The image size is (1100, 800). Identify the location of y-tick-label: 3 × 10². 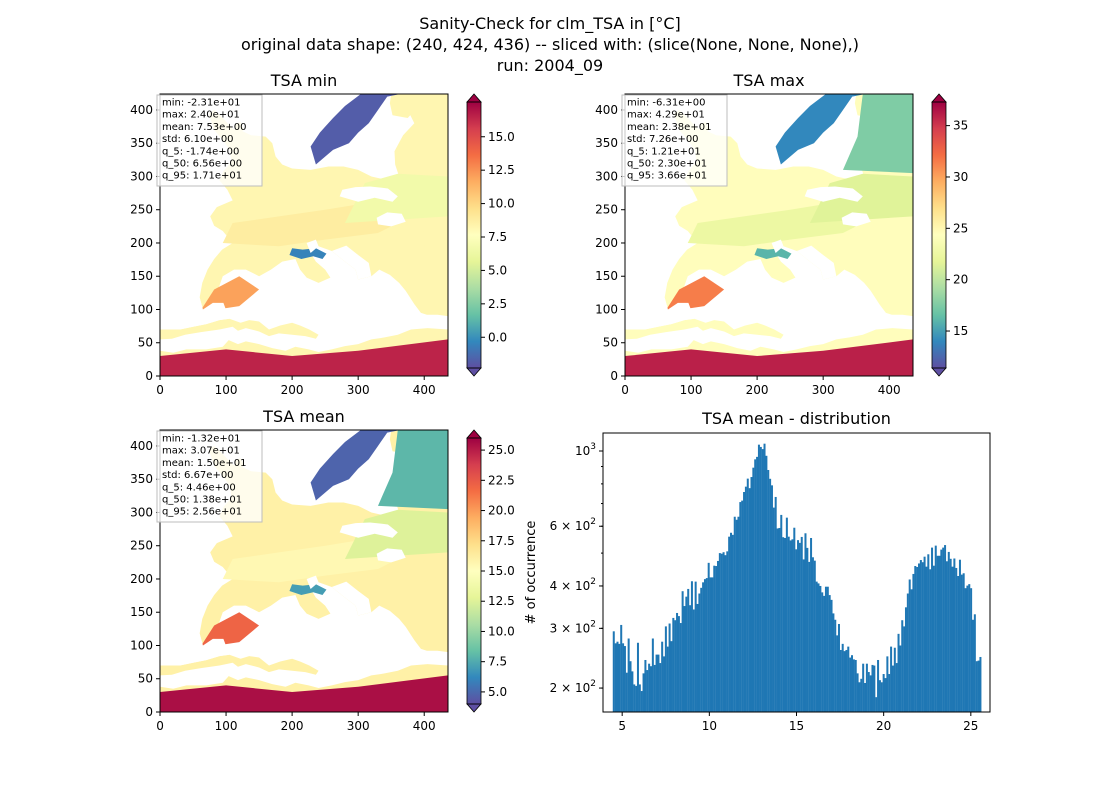
(573, 627).